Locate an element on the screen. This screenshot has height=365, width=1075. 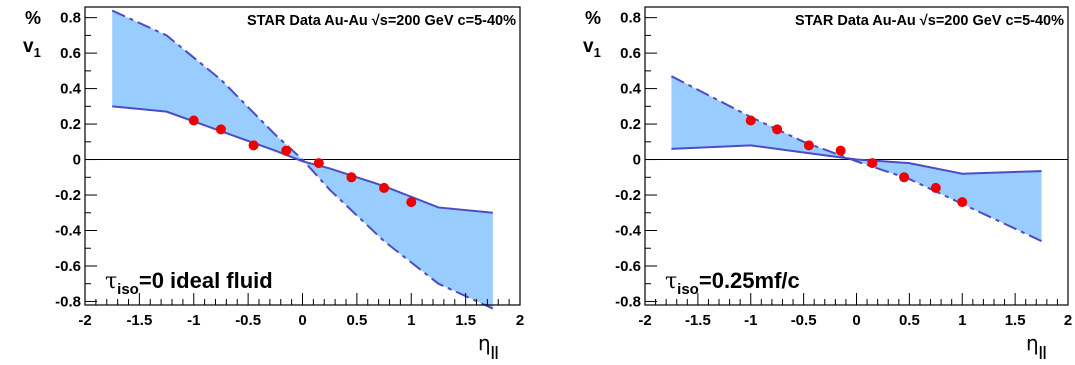
model-annotation: τiso=0.25mf/c is located at coordinates (732, 283).